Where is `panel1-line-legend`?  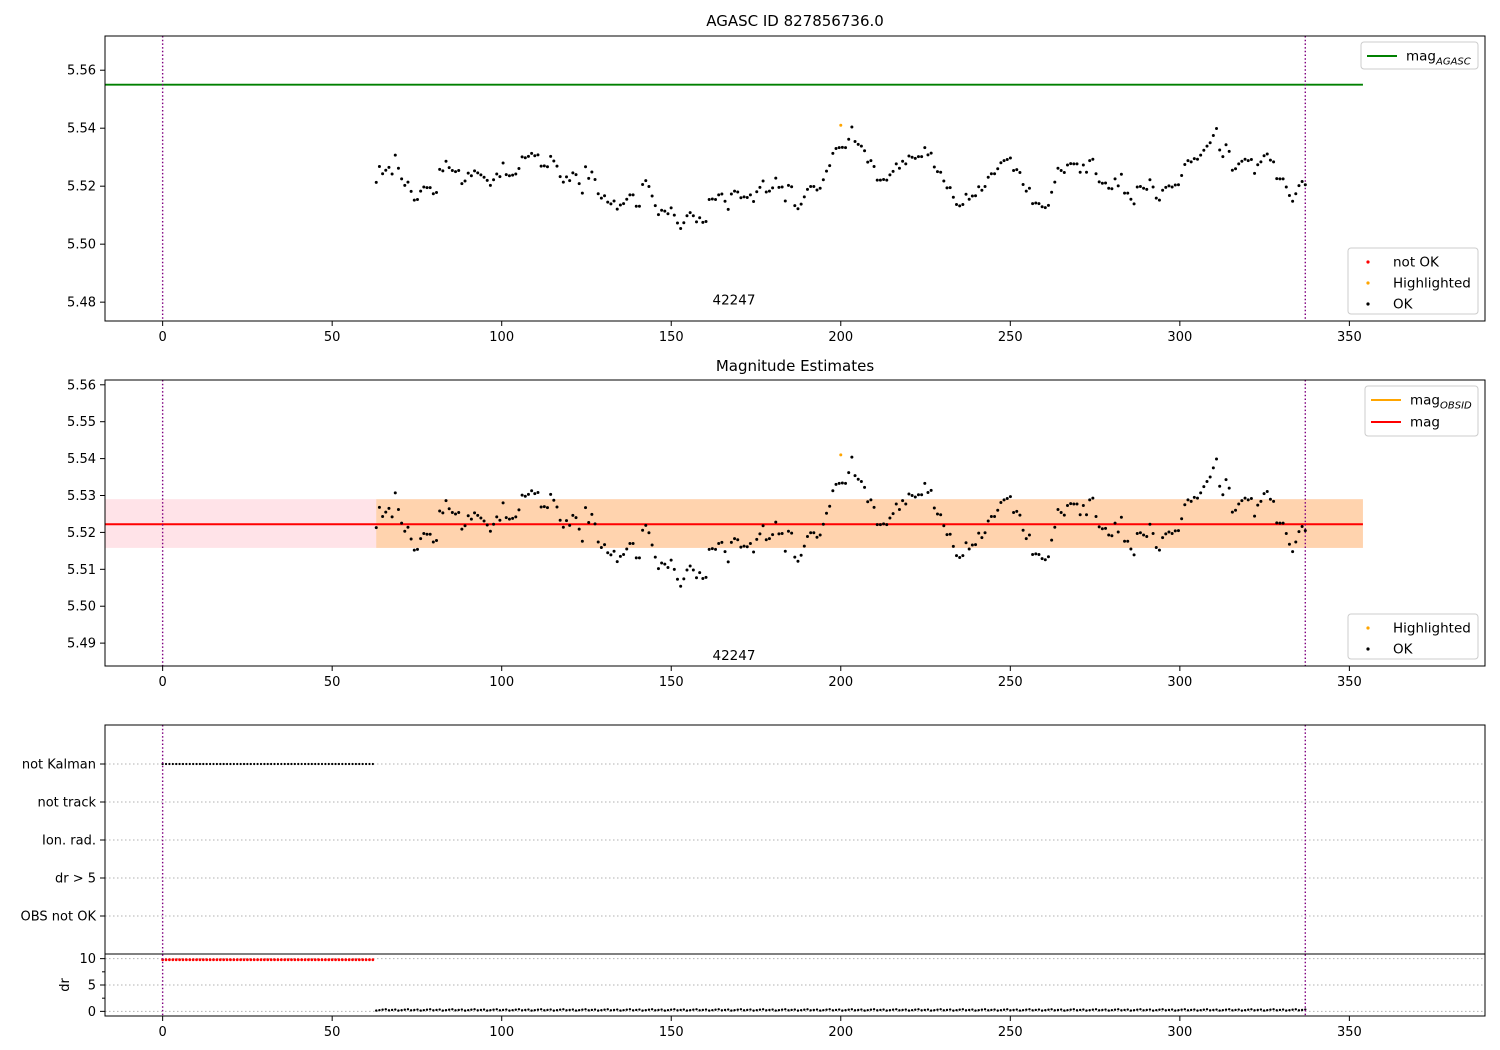 panel1-line-legend is located at coordinates (1419, 55).